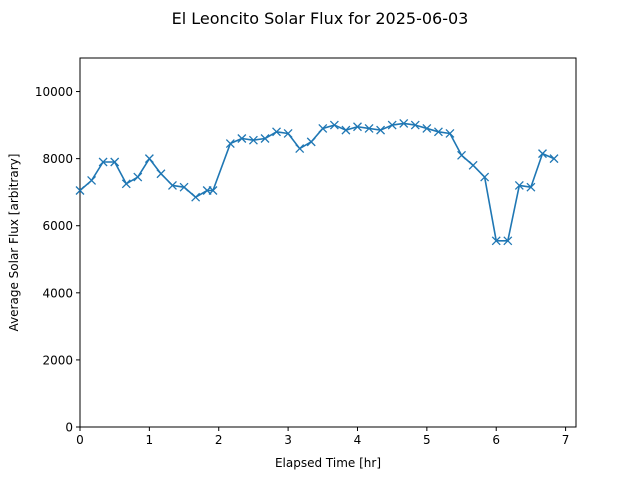  I want to click on y-axis: 0 2000 4000 6000 8000 10000, so click(57, 260).